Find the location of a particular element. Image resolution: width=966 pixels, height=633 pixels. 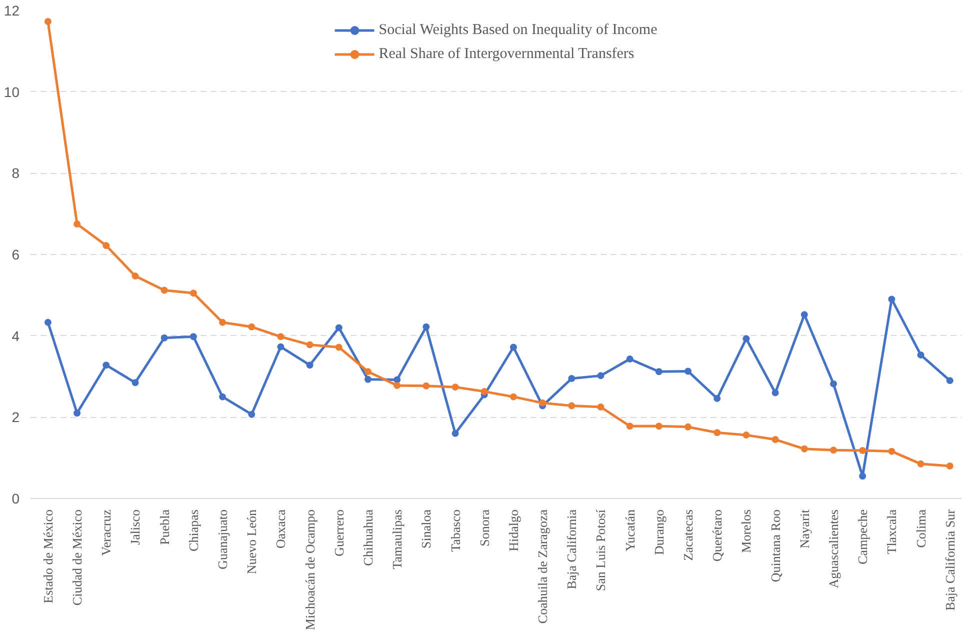

x-tick-label: Durango is located at coordinates (658, 532).